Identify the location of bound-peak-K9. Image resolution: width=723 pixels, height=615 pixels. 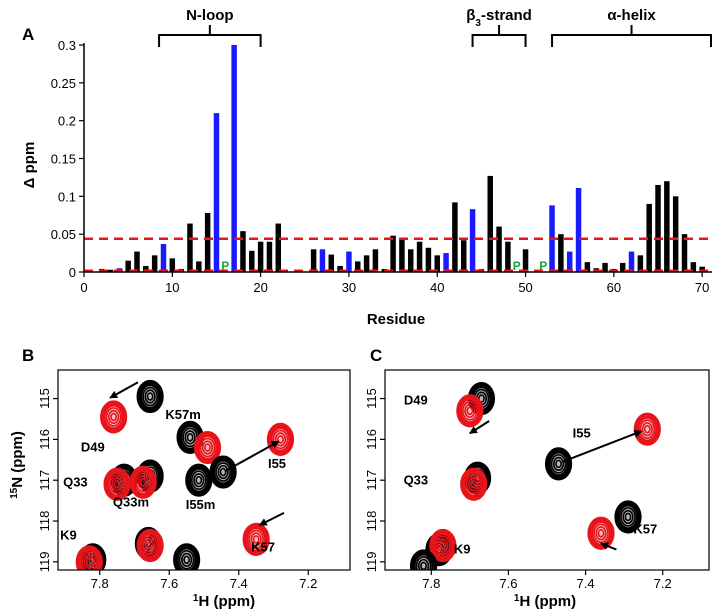
(443, 545).